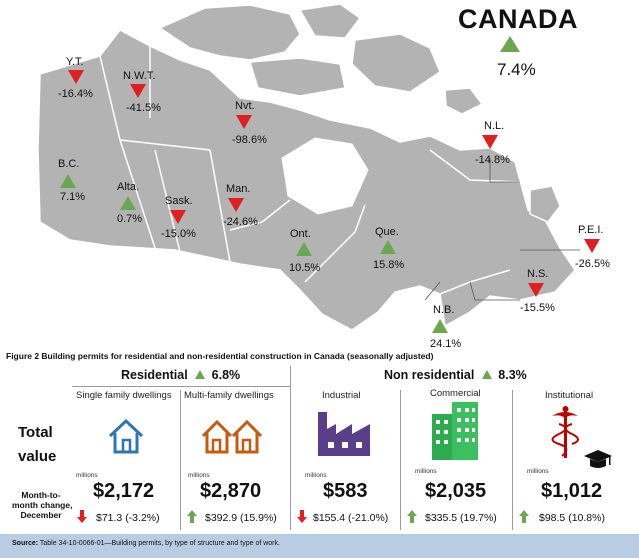  Describe the element at coordinates (456, 491) in the screenshot. I see `category-value-commercial: $2,035` at that location.